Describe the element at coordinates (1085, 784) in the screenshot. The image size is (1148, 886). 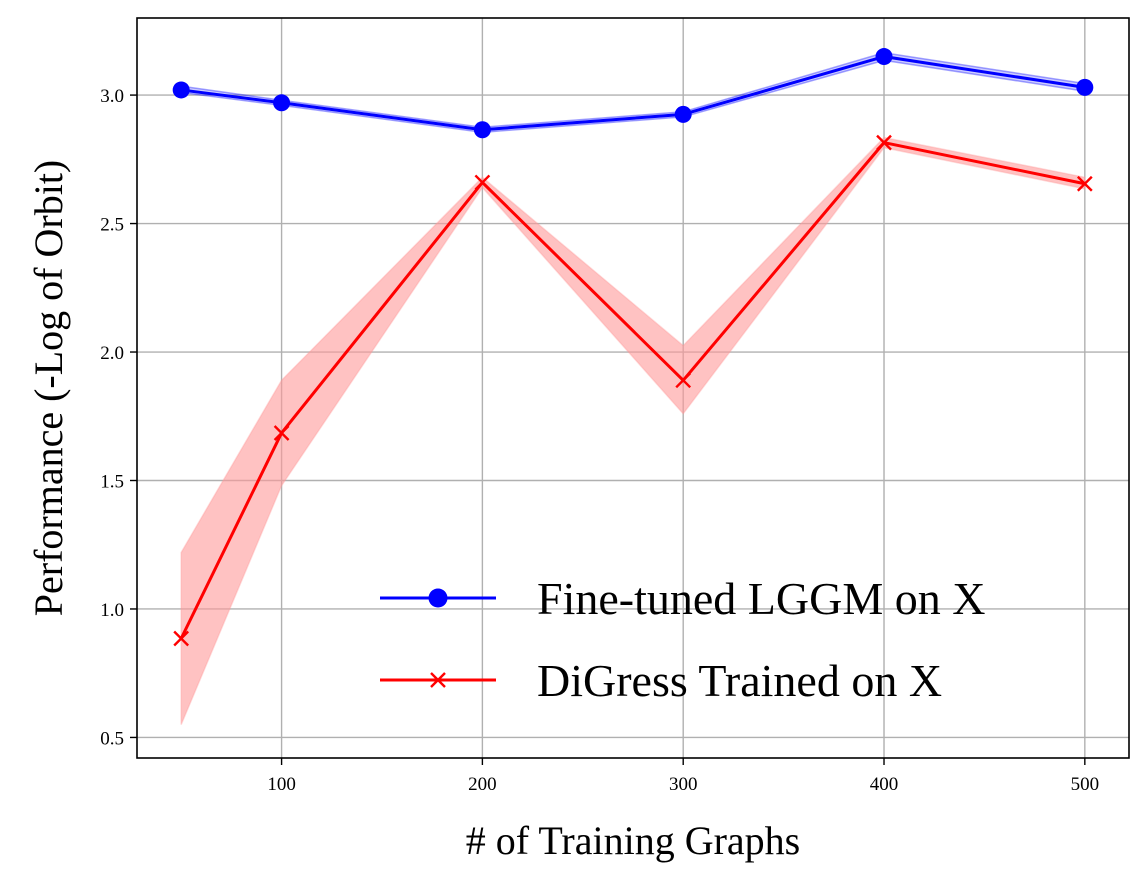
I see `x-tick-label: 500` at that location.